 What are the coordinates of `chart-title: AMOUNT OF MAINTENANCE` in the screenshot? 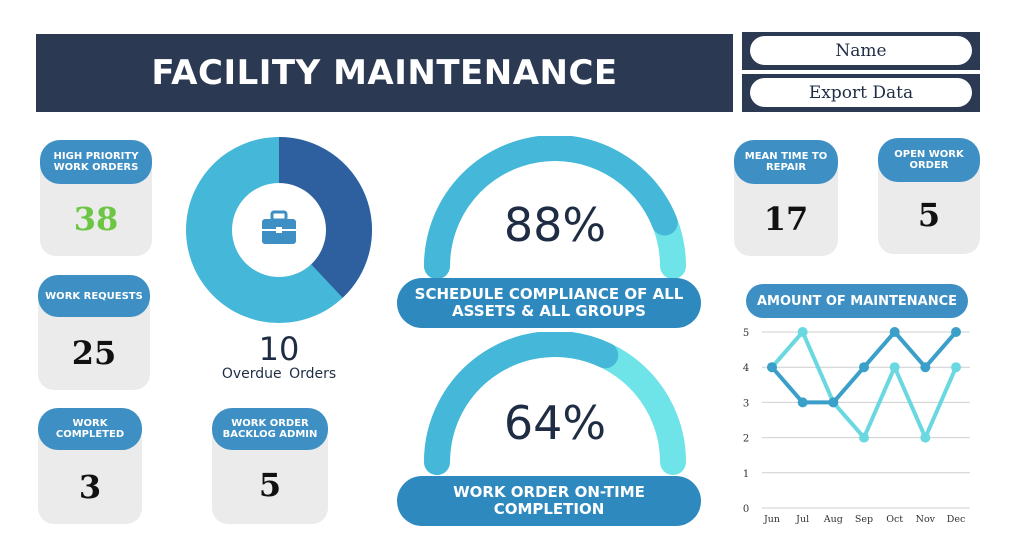 It's located at (857, 301).